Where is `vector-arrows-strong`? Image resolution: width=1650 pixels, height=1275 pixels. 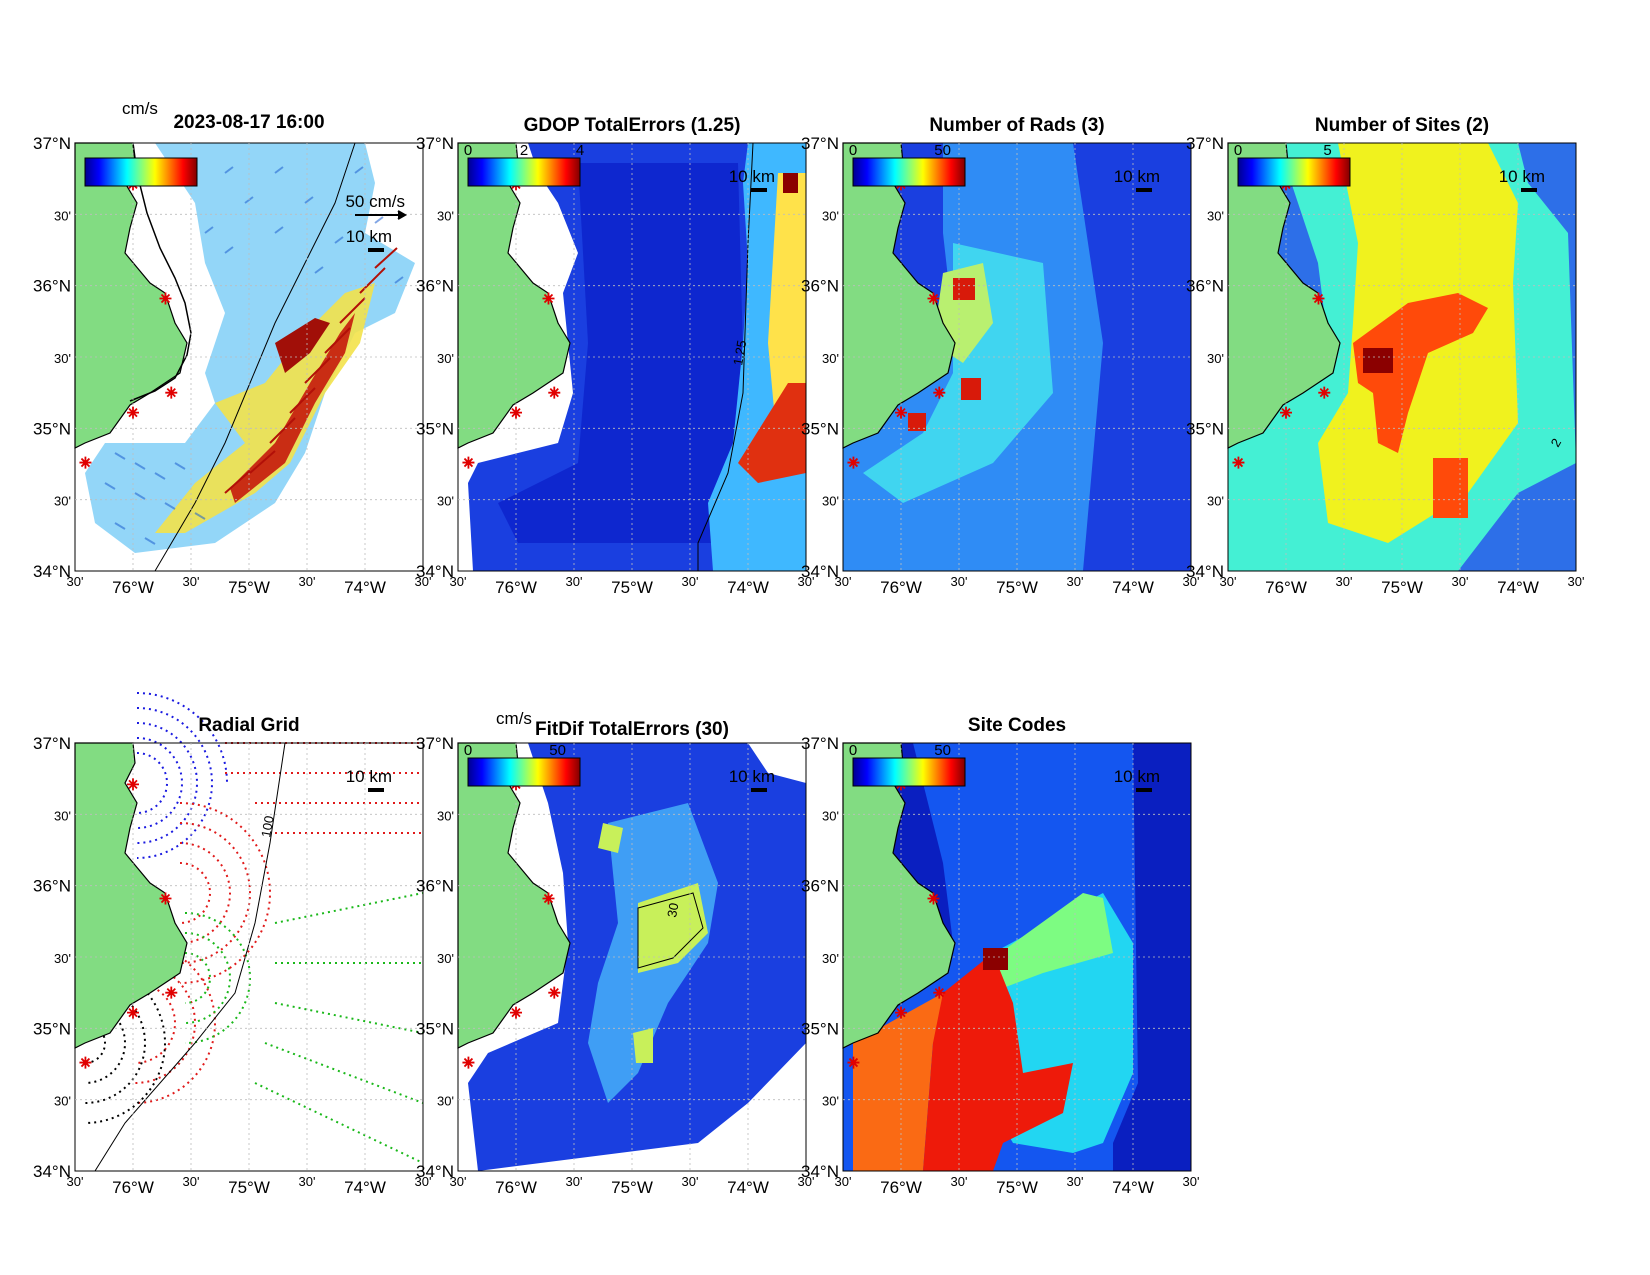 vector-arrows-strong is located at coordinates (311, 370).